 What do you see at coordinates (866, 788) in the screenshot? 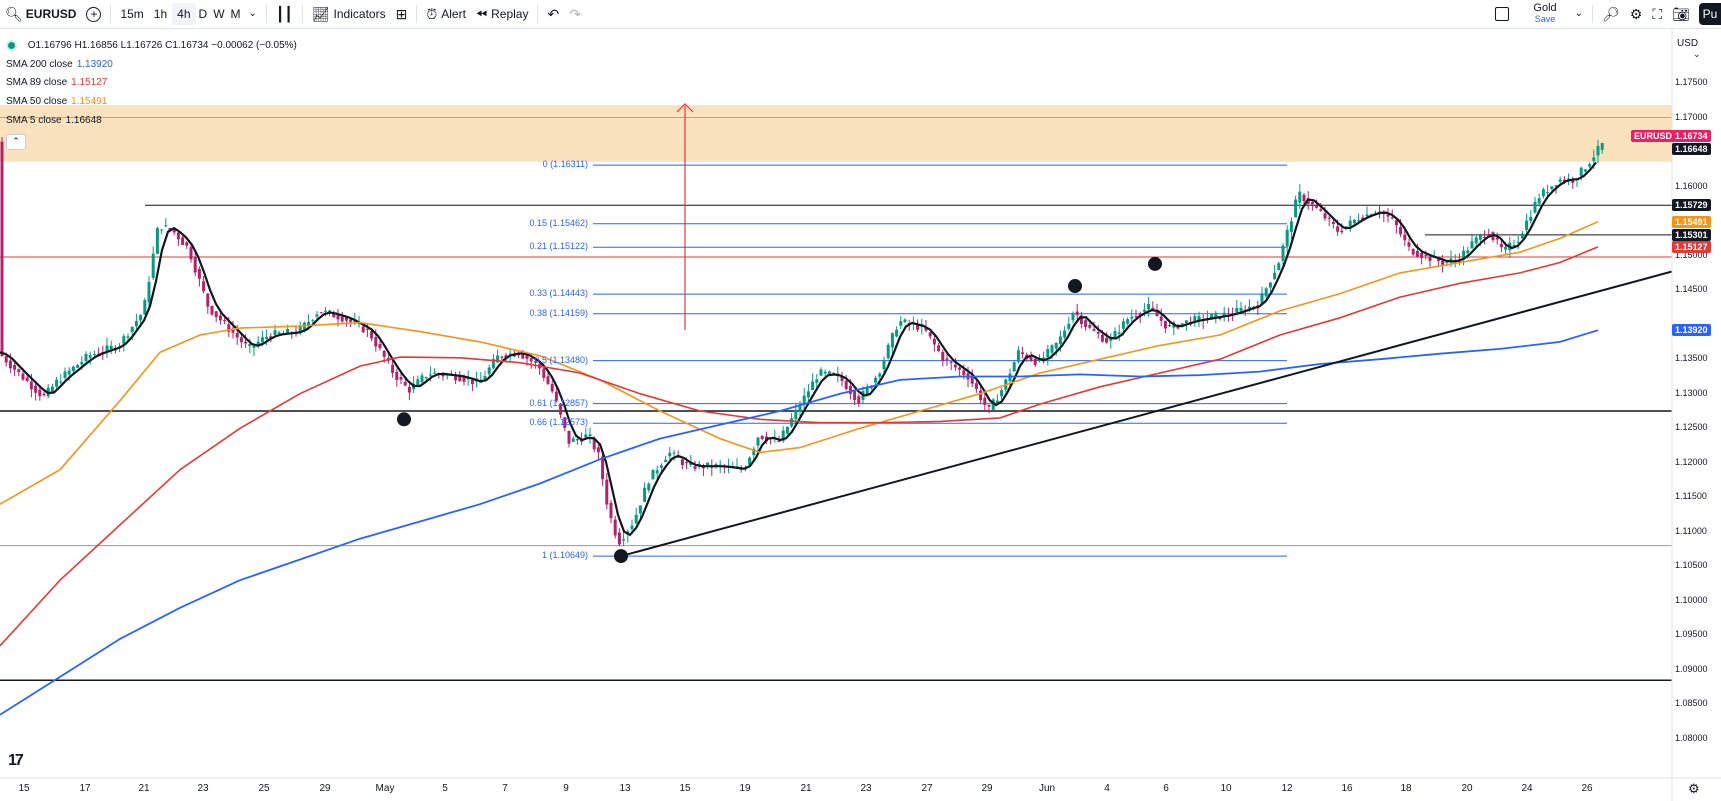
I see `time-tick-label: 23` at bounding box center [866, 788].